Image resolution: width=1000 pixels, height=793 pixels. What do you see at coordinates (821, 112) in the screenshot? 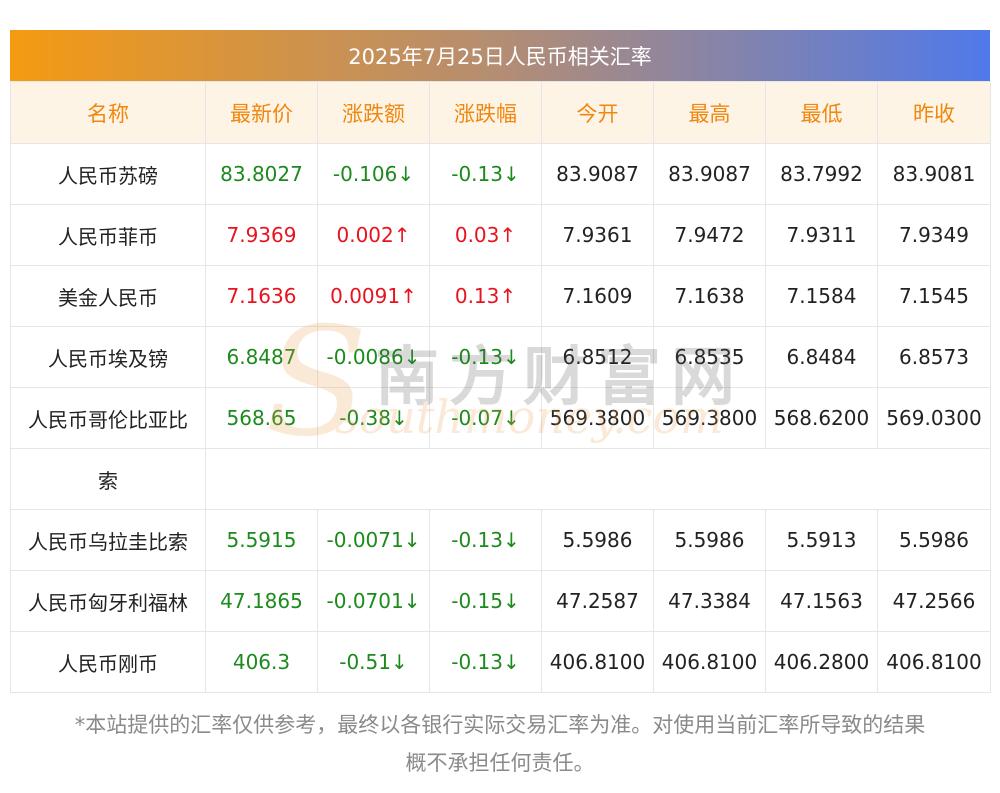
I see `col-header-low: 最低` at bounding box center [821, 112].